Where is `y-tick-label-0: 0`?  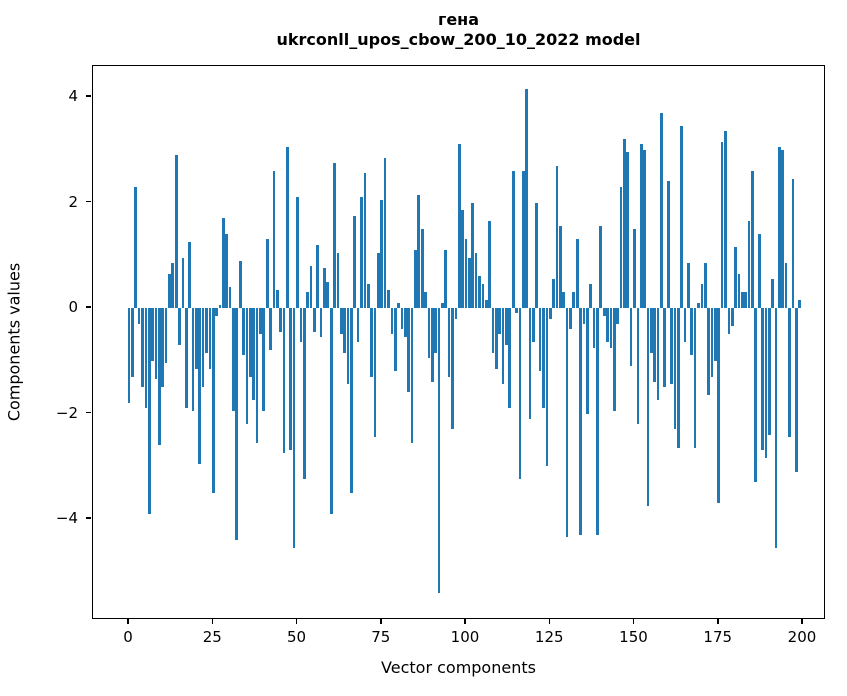
y-tick-label-0: 0 is located at coordinates (73, 307).